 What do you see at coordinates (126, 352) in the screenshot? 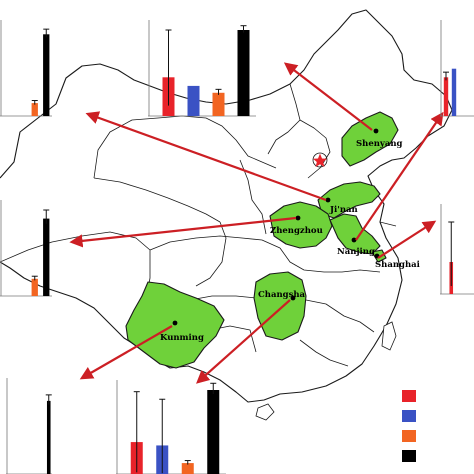
I see `arrow-kunming` at bounding box center [126, 352].